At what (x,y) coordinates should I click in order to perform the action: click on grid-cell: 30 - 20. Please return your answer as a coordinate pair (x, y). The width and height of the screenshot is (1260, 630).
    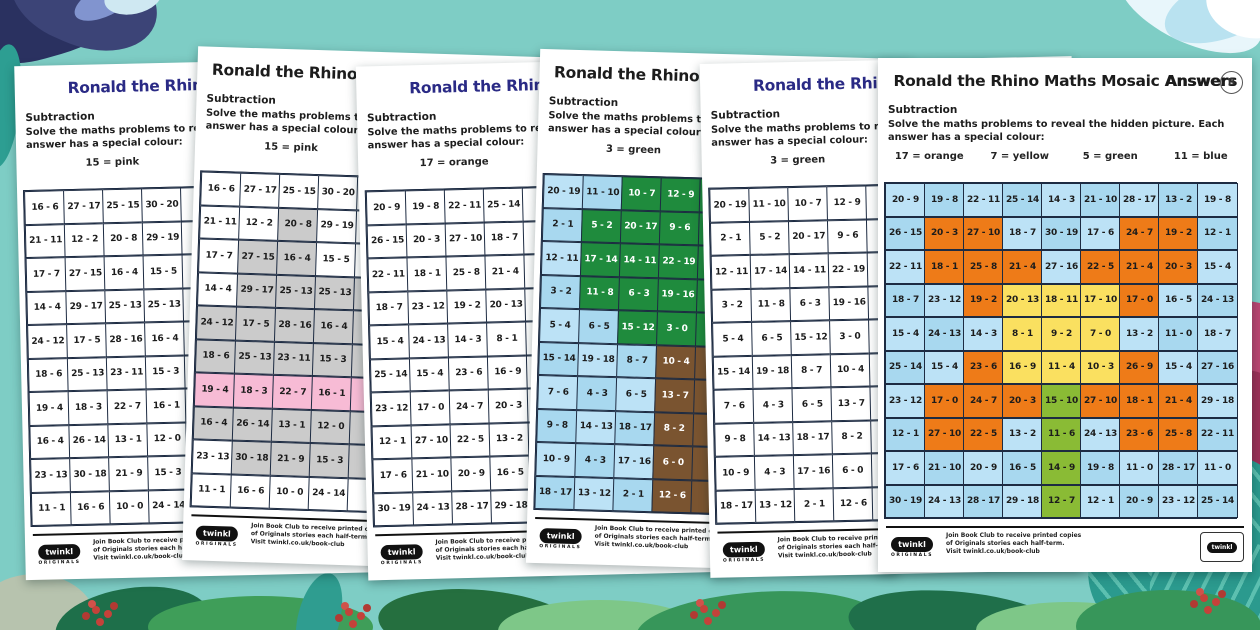
    Looking at the image, I should click on (338, 192).